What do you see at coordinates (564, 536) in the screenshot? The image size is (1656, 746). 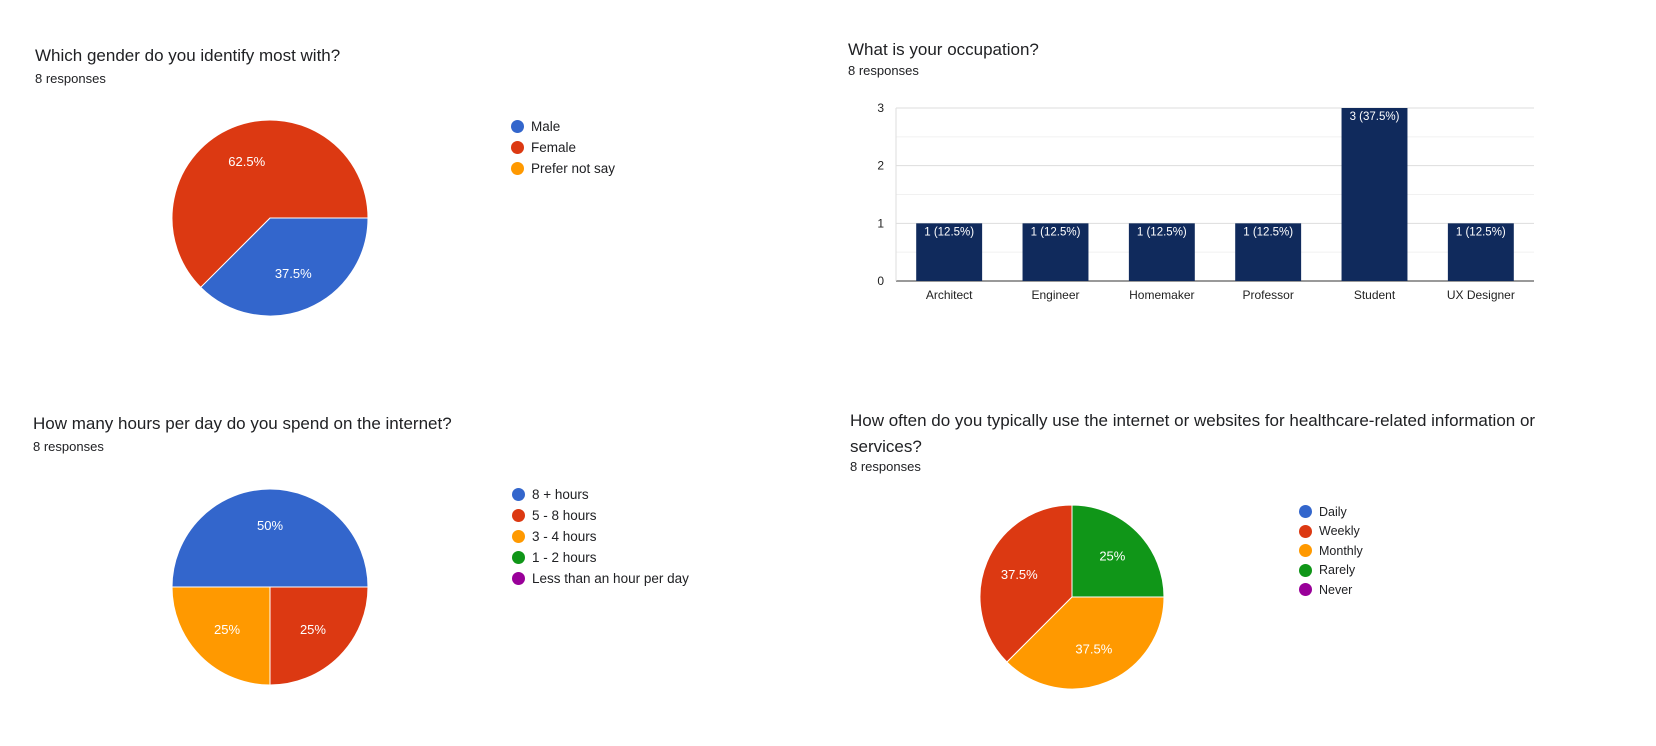 I see `legend-label: 3 - 4 hours` at bounding box center [564, 536].